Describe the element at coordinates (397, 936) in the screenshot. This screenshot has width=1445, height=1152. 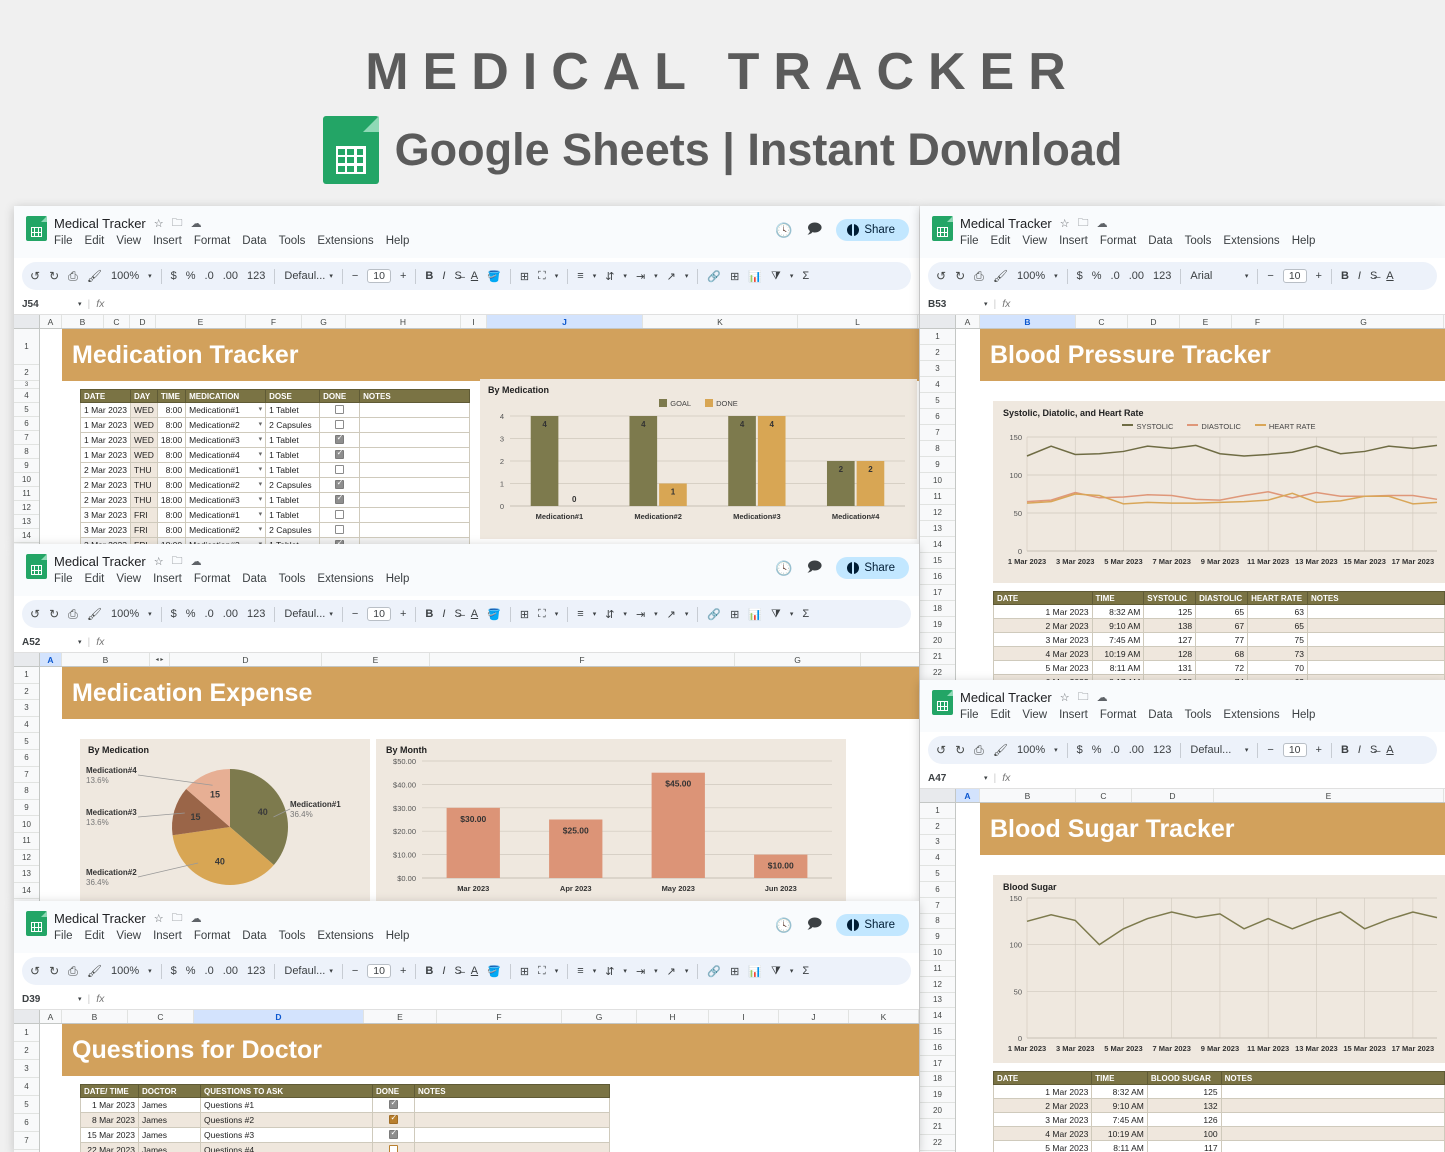
I see `menu-help: Help` at that location.